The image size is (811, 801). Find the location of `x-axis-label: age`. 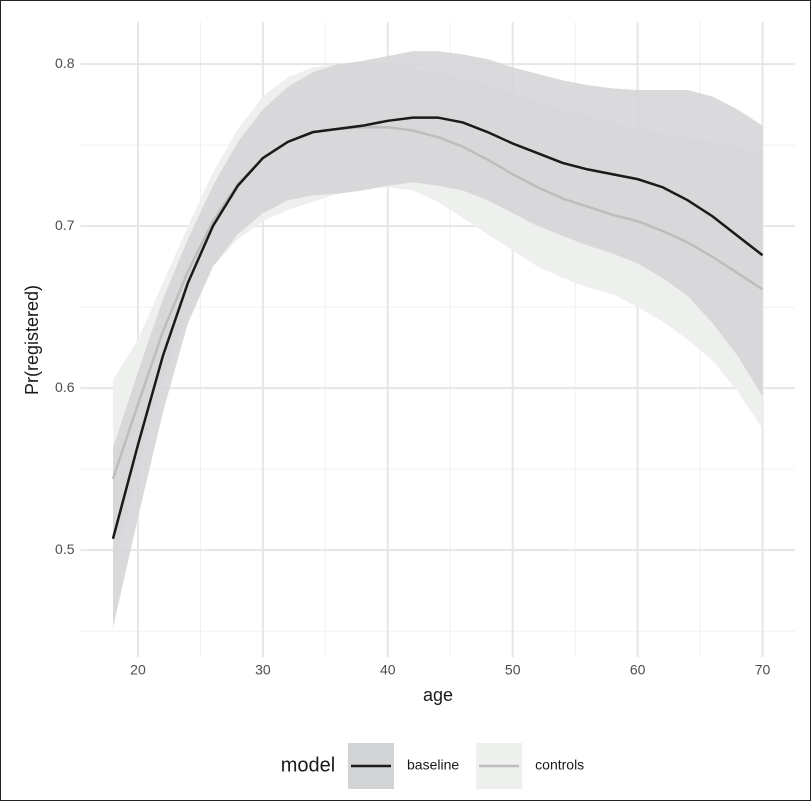

x-axis-label: age is located at coordinates (438, 695).